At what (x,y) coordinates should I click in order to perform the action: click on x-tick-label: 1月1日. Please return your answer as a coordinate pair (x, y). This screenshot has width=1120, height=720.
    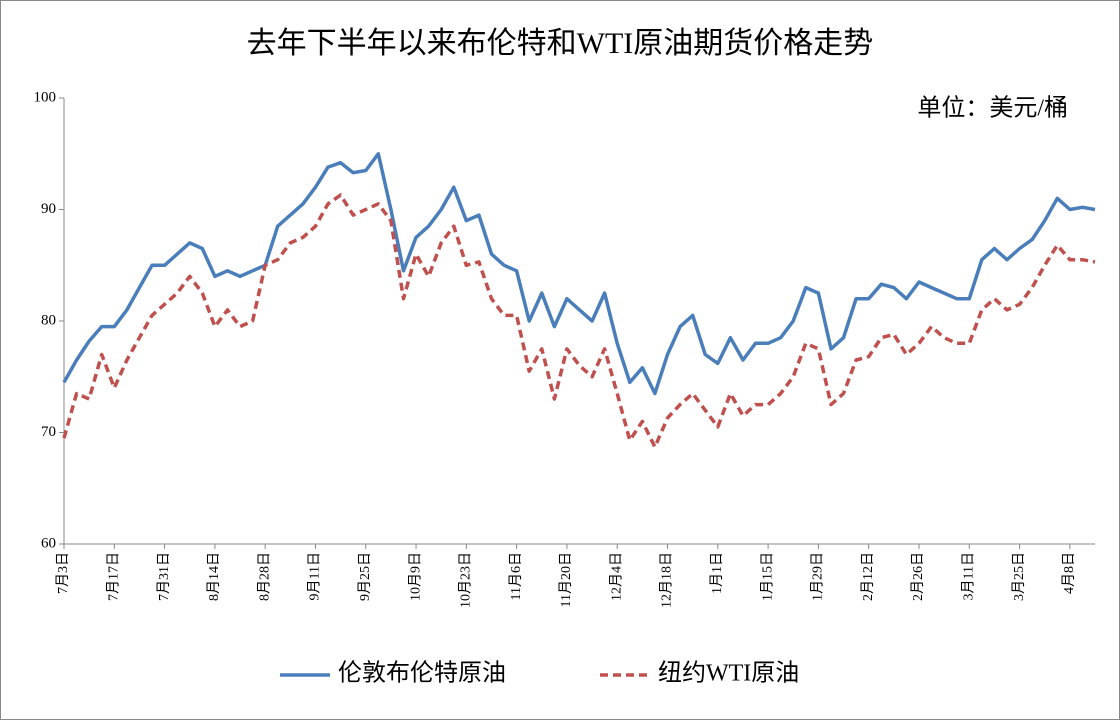
    Looking at the image, I should click on (717, 573).